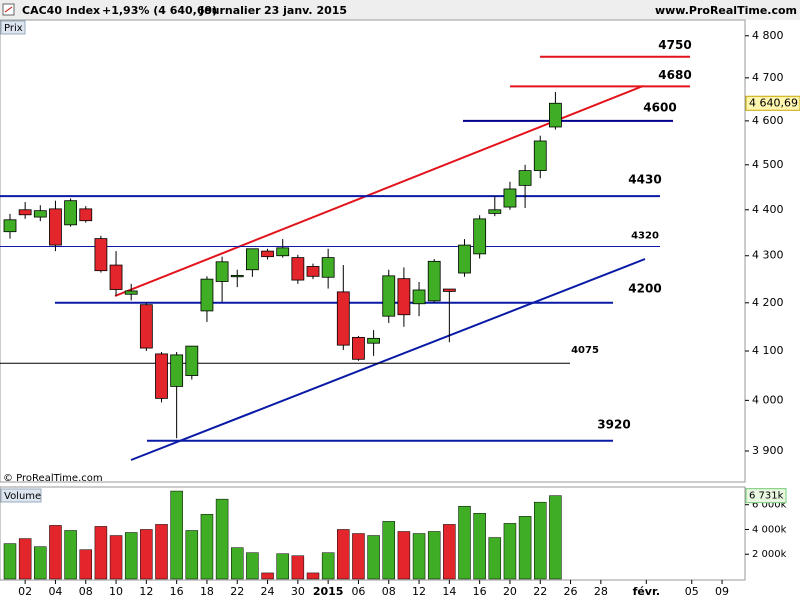  I want to click on header-bar, so click(400, 10).